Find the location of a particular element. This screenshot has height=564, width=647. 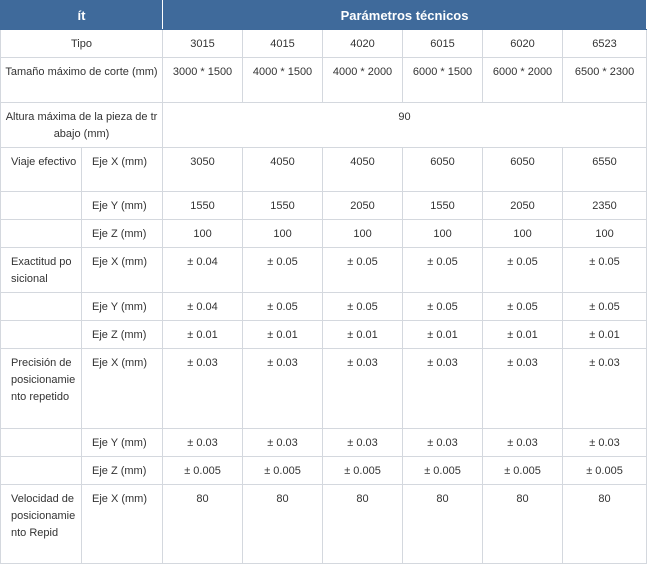

row-tipo: Tipo 3015 4015 4020 6015 6020 6523 is located at coordinates (323, 43).